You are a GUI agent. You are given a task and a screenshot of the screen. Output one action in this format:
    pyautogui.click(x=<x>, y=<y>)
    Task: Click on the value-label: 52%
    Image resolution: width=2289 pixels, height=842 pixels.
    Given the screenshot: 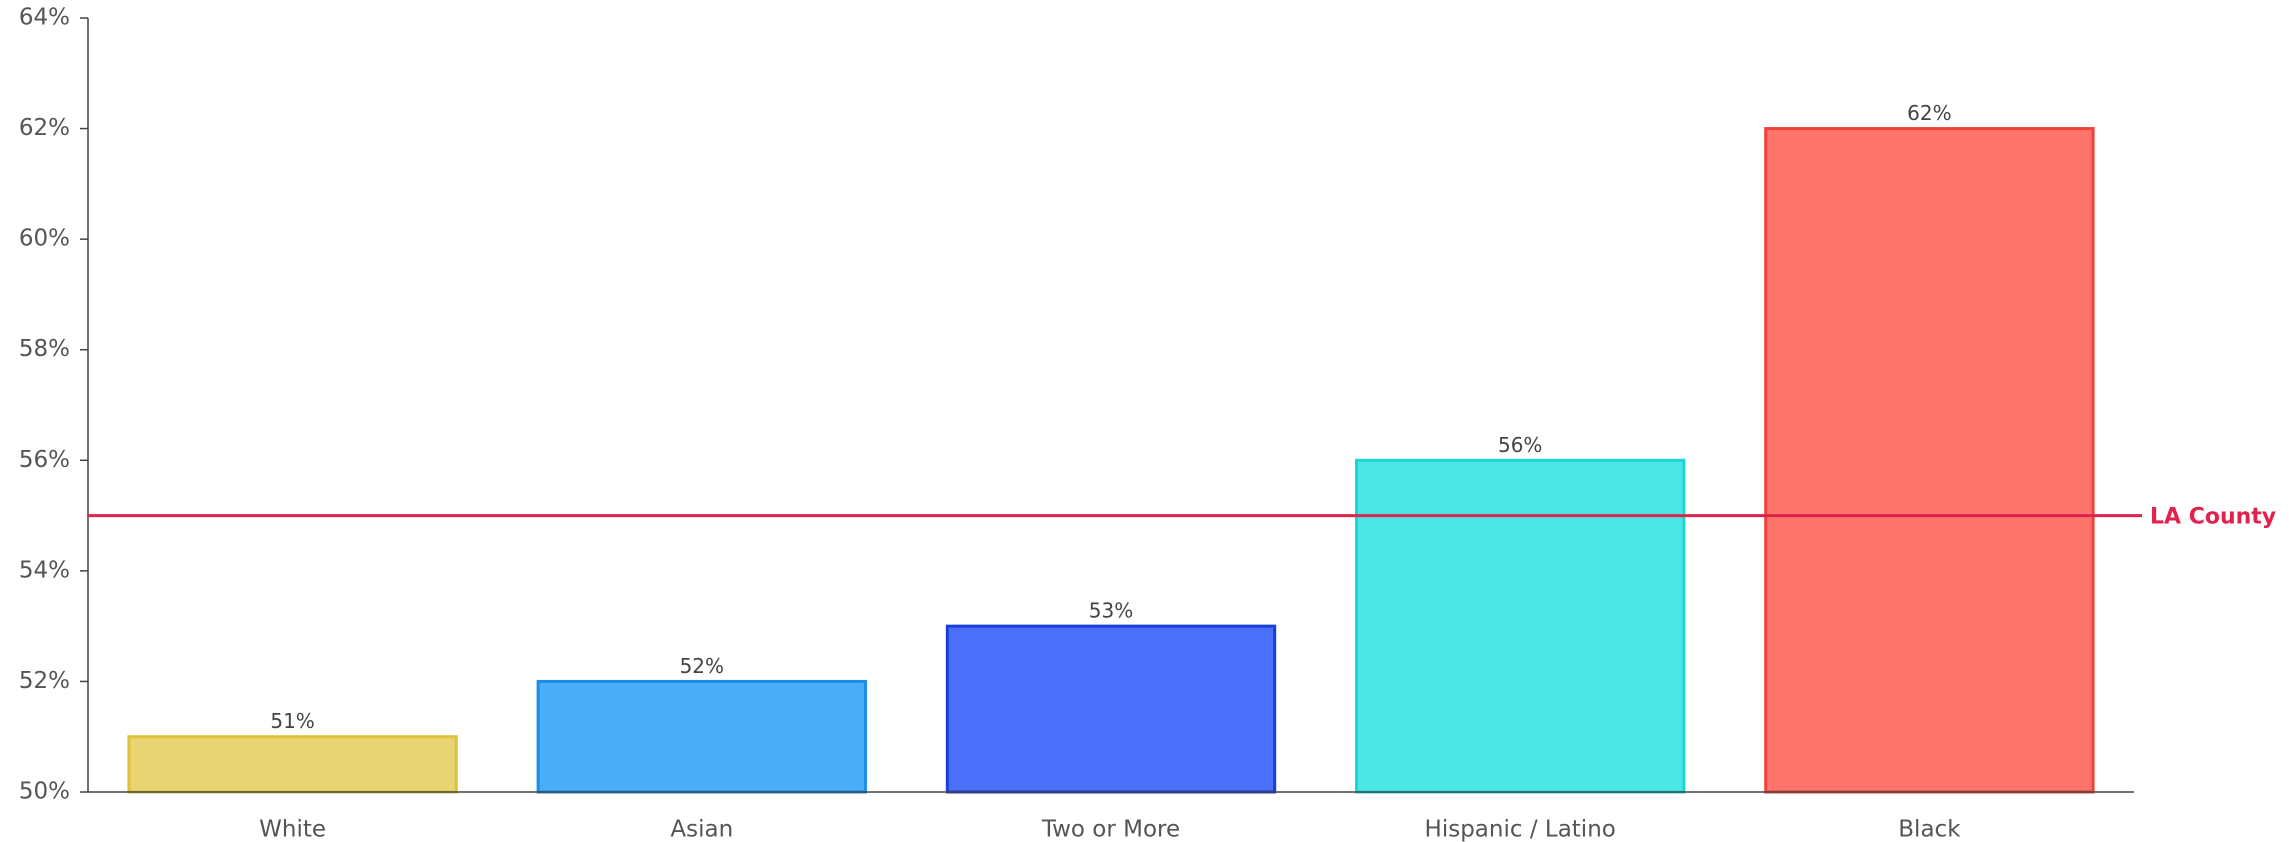 What is the action you would take?
    pyautogui.click(x=702, y=666)
    